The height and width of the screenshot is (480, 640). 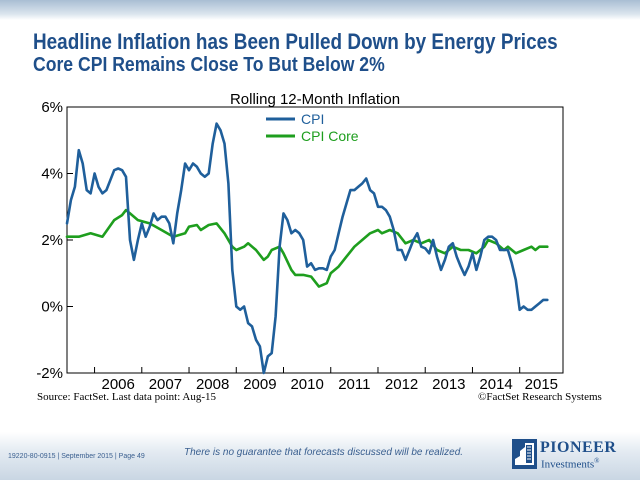 What do you see at coordinates (212, 384) in the screenshot?
I see `x-tick-label: 2008` at bounding box center [212, 384].